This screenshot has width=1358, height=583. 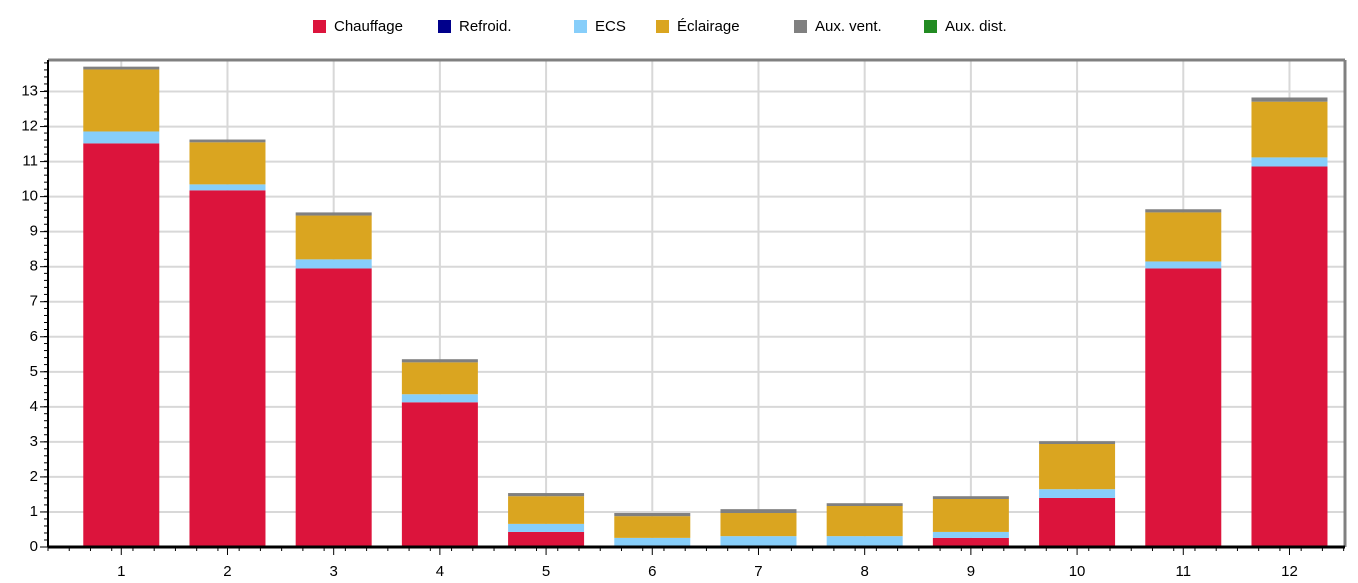 What do you see at coordinates (334, 571) in the screenshot?
I see `x-tick-label: 3` at bounding box center [334, 571].